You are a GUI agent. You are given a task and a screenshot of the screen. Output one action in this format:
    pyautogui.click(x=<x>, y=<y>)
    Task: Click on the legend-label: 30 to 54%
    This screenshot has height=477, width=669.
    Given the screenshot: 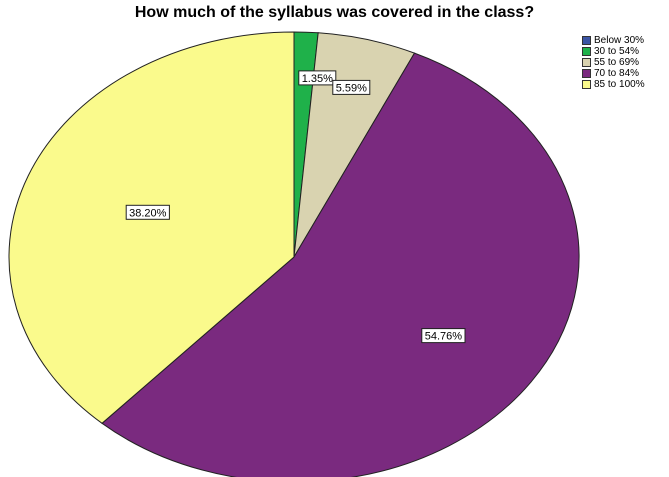 What is the action you would take?
    pyautogui.click(x=617, y=51)
    